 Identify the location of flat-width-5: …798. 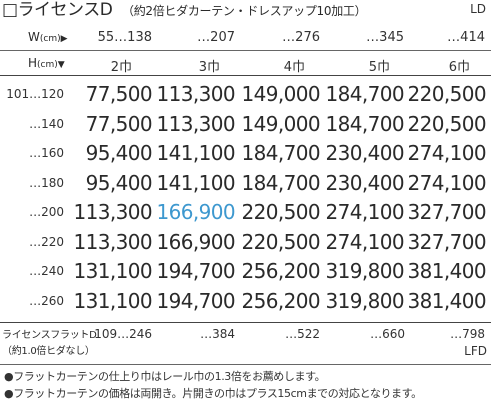
(467, 334).